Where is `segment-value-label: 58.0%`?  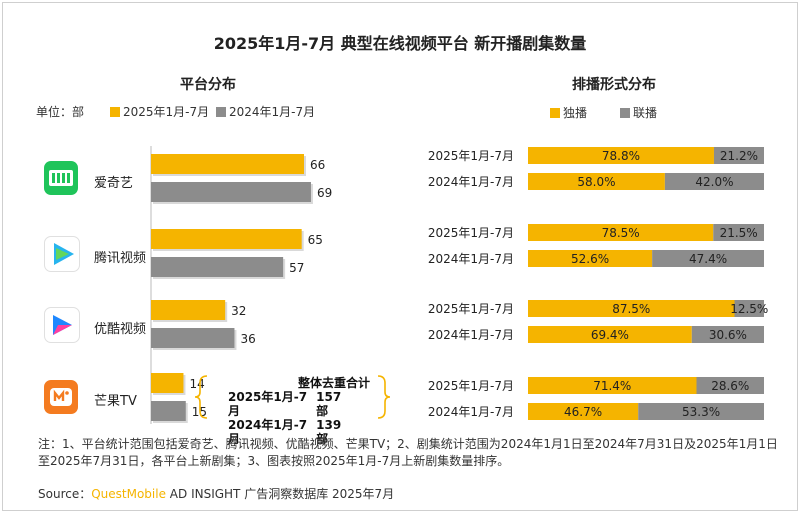 segment-value-label: 58.0% is located at coordinates (596, 182).